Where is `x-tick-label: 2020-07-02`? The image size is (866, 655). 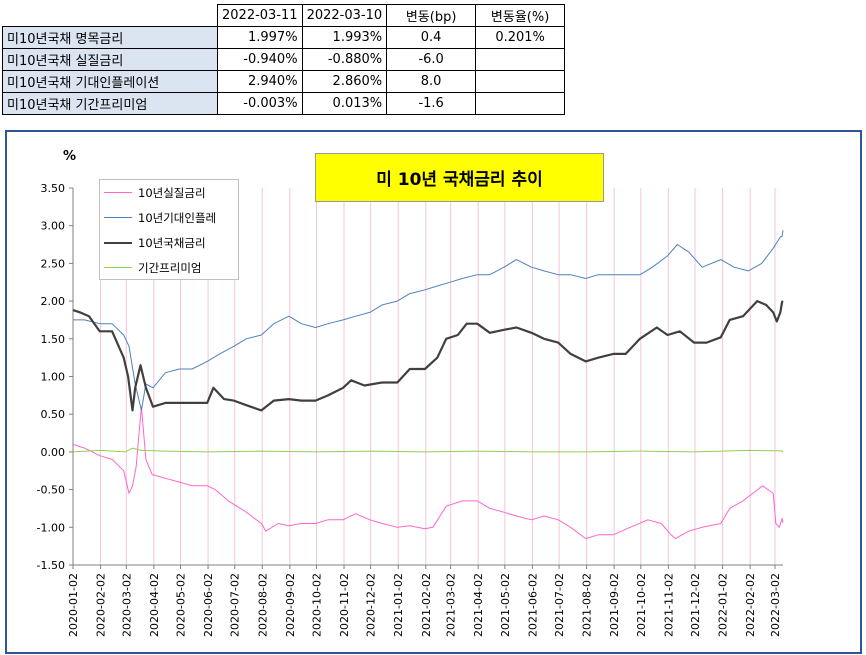 x-tick-label: 2020-07-02 is located at coordinates (235, 605).